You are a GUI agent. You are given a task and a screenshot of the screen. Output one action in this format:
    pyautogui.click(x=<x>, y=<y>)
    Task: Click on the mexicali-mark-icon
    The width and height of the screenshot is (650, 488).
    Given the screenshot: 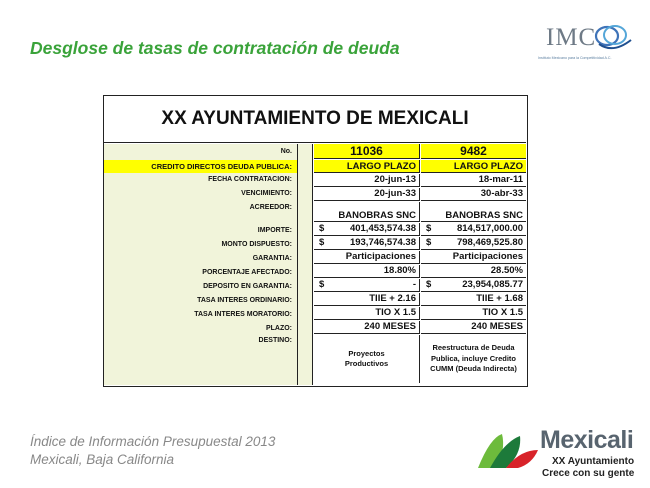 What is the action you would take?
    pyautogui.click(x=508, y=451)
    